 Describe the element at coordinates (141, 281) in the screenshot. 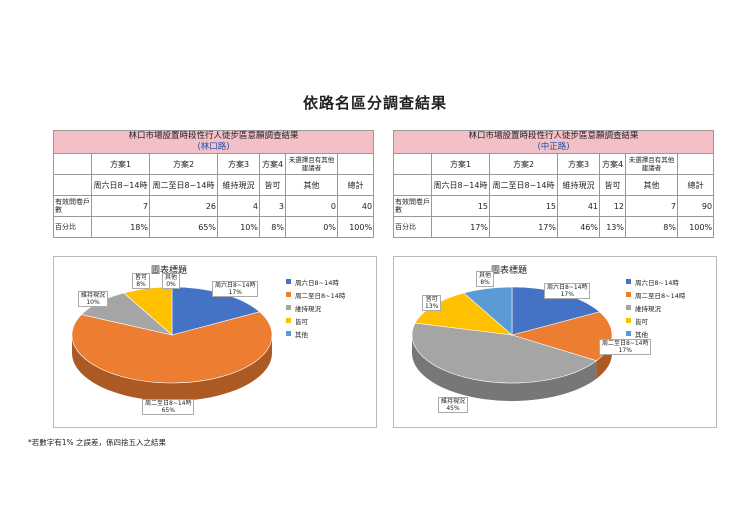

I see `pie-data-label: 皆可 8%` at that location.